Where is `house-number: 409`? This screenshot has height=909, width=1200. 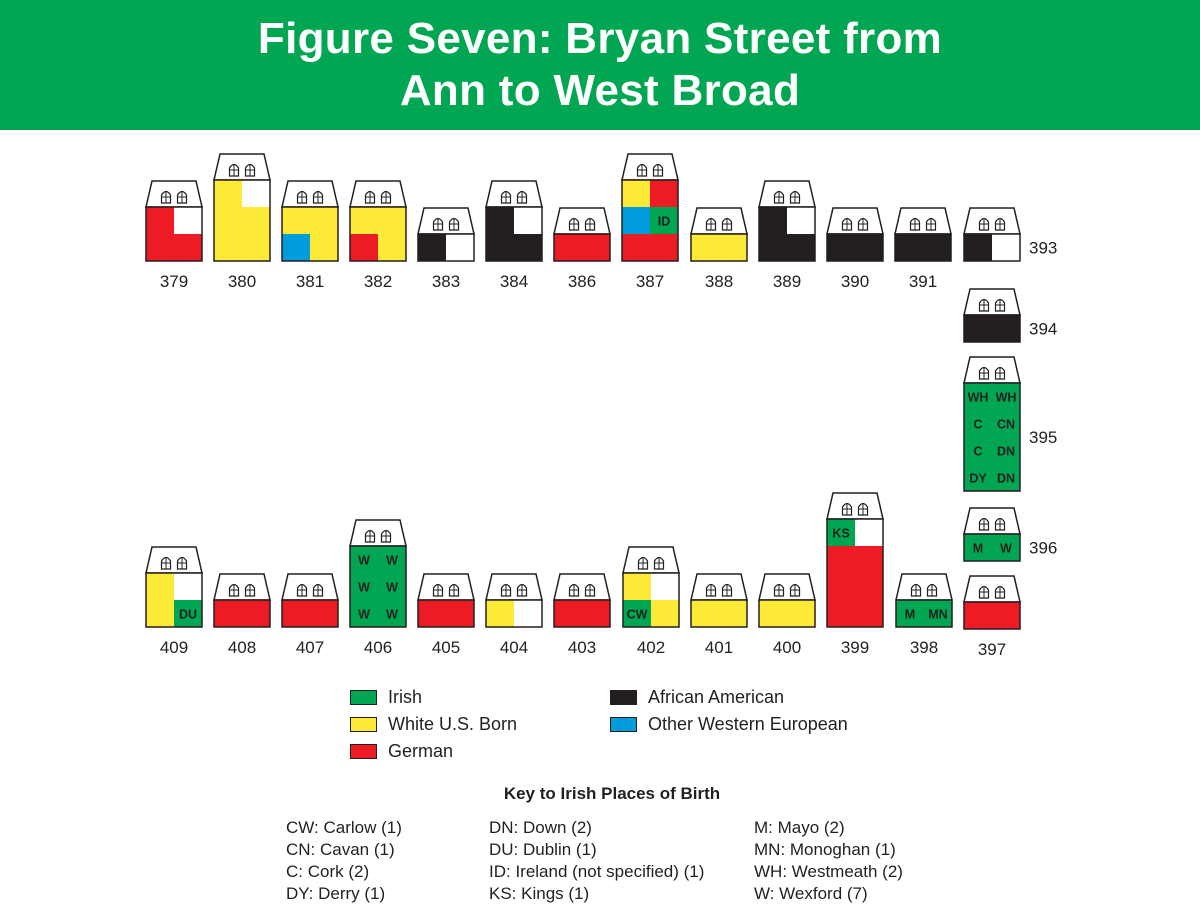 house-number: 409 is located at coordinates (174, 647).